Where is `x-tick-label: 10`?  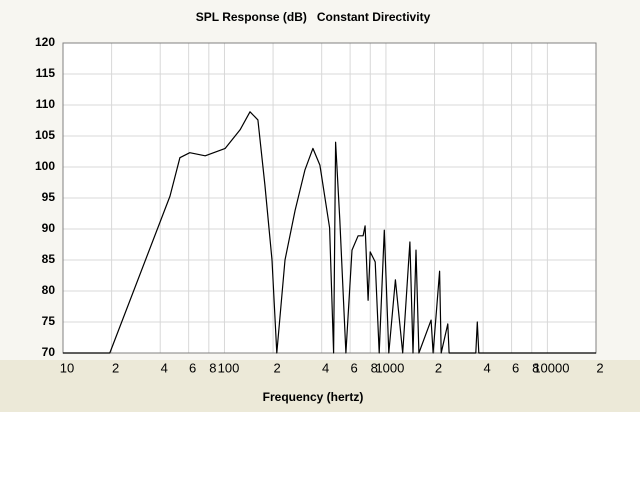 x-tick-label: 10 is located at coordinates (67, 367).